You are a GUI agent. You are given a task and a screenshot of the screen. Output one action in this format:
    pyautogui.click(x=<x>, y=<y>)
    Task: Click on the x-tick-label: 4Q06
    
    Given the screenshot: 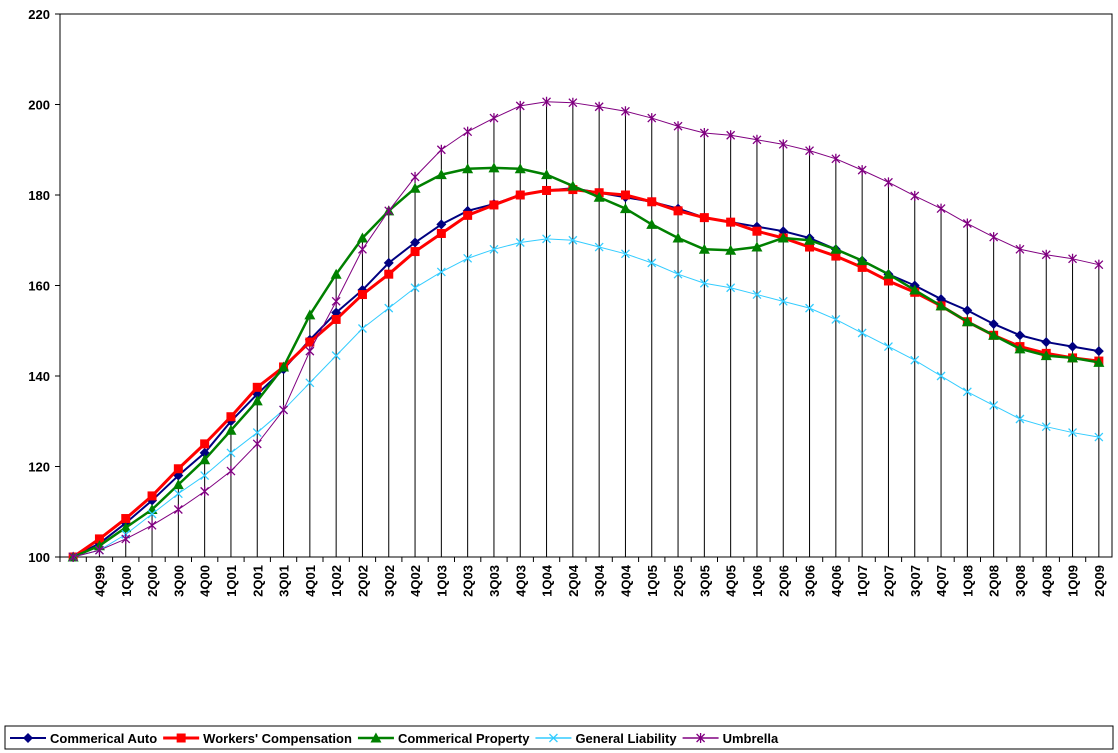 What is the action you would take?
    pyautogui.click(x=836, y=581)
    